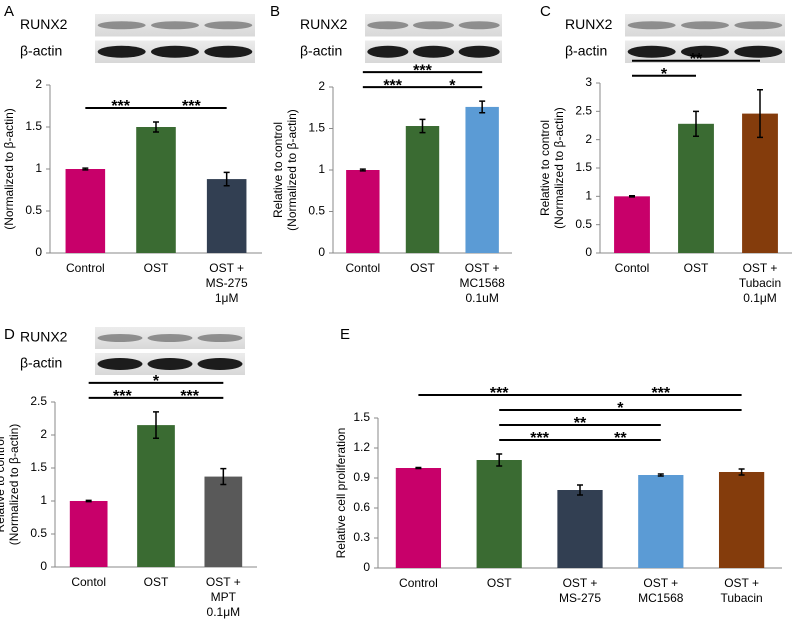  What do you see at coordinates (9, 334) in the screenshot?
I see `panel-label: D` at bounding box center [9, 334].